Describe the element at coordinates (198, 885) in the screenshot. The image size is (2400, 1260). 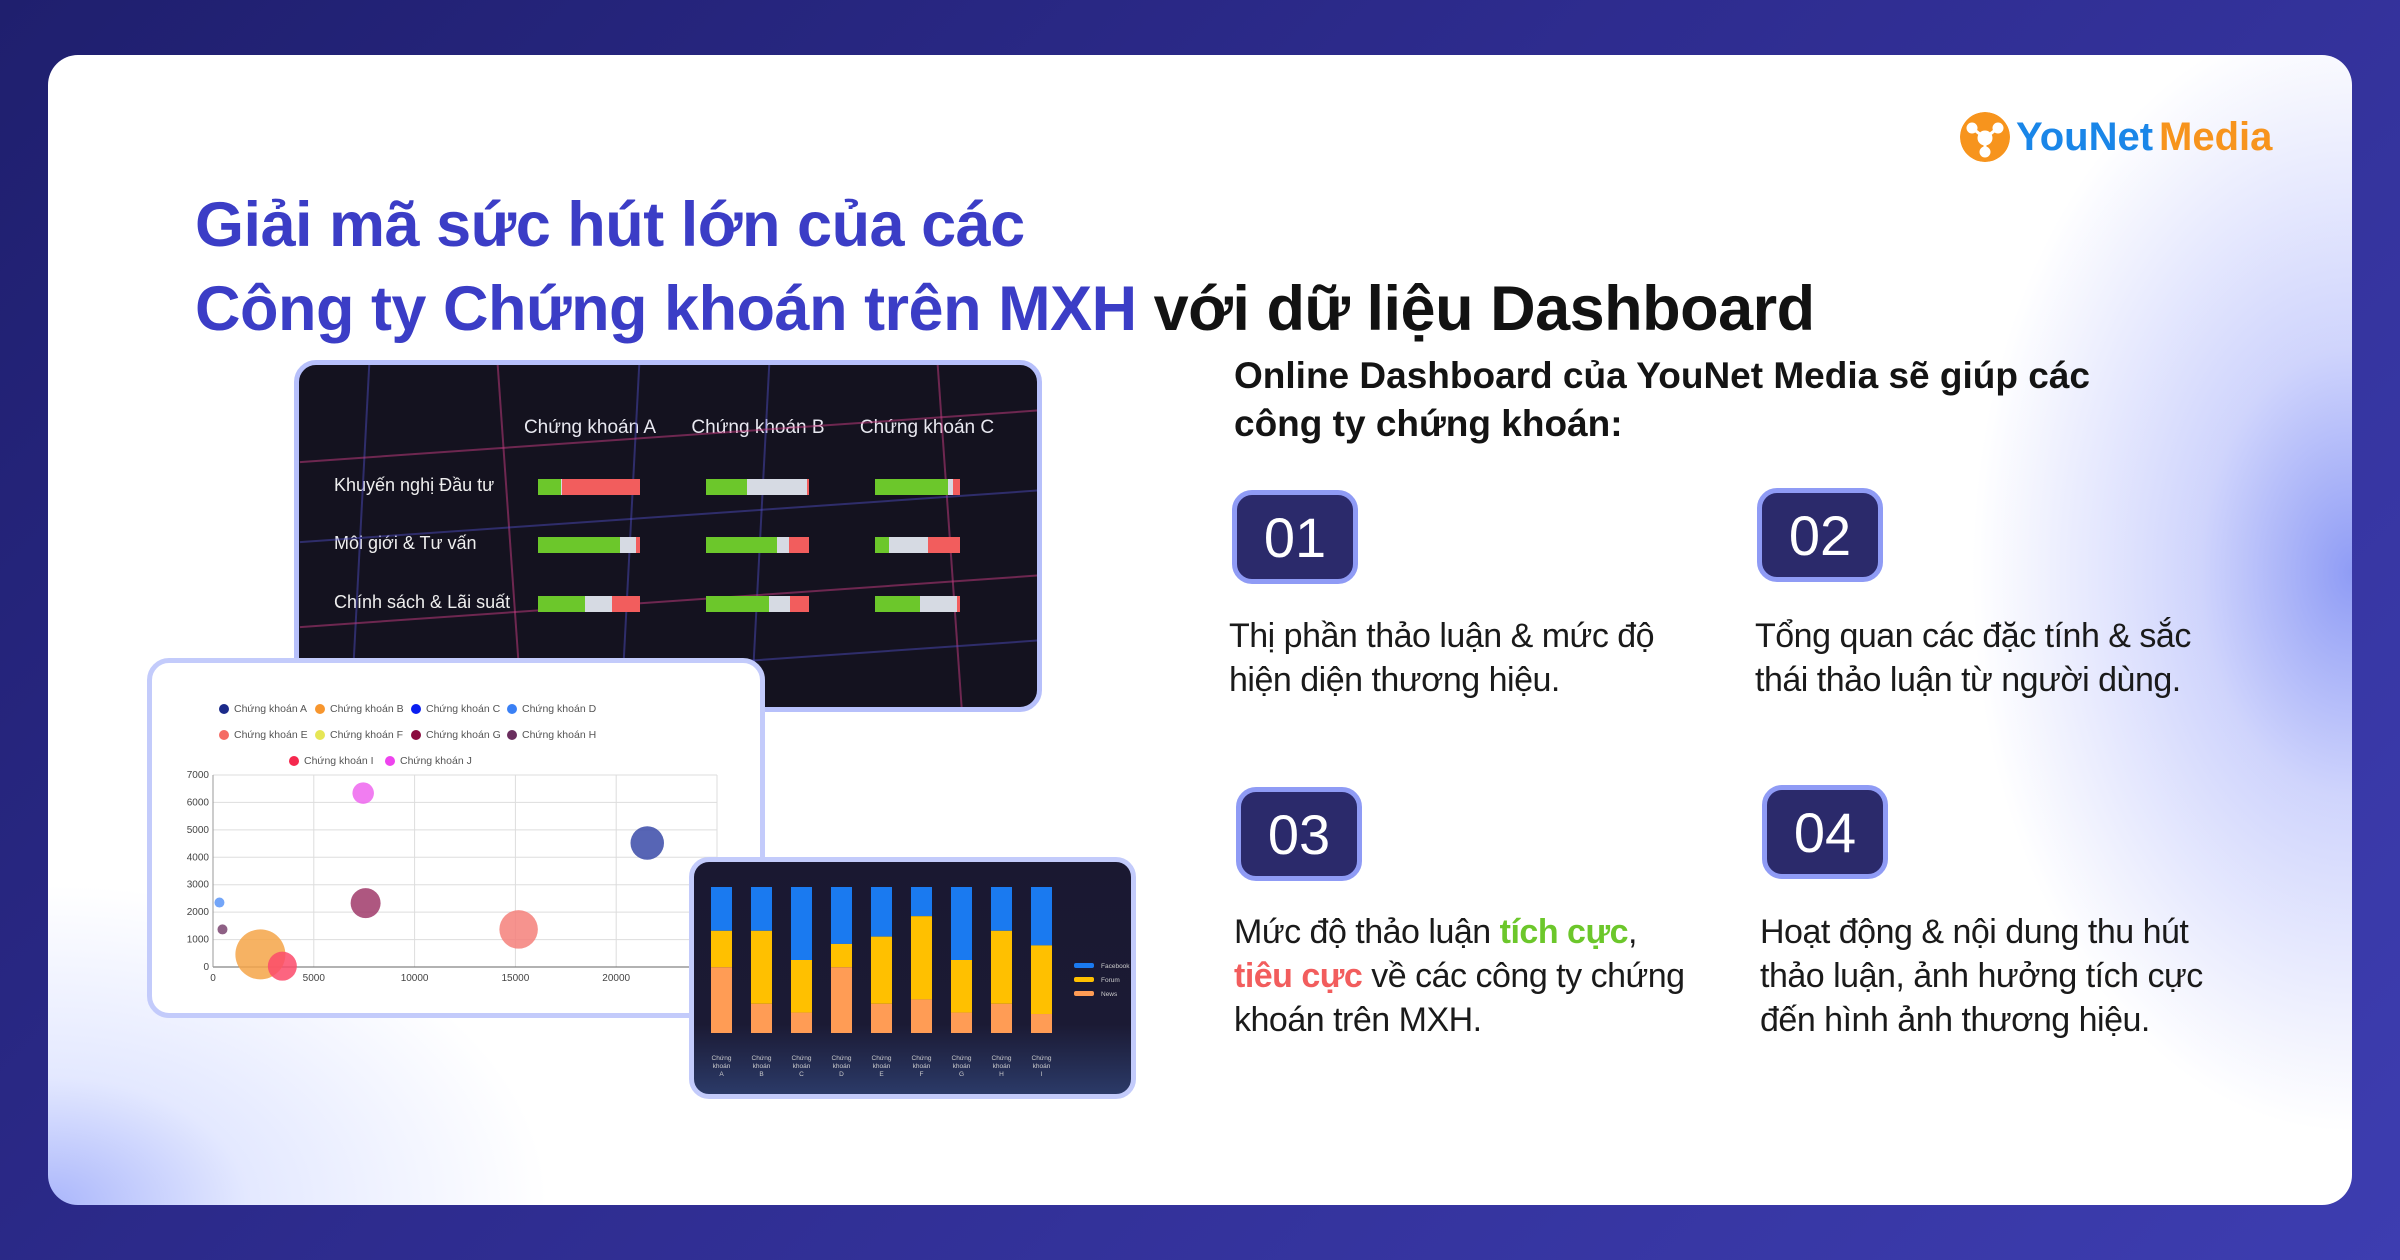
I see `y-tick-label: 3000` at that location.